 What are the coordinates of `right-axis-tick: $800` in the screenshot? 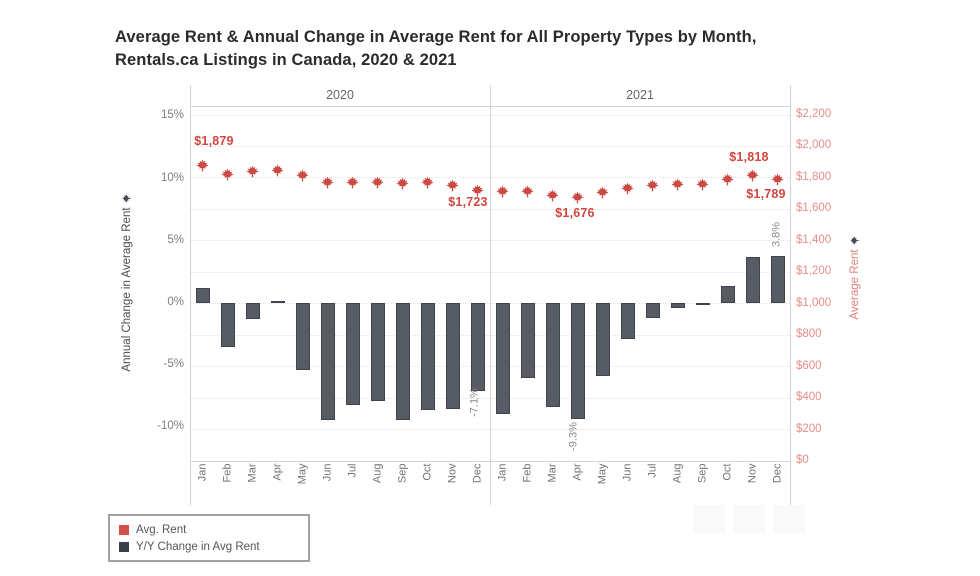 It's located at (809, 334).